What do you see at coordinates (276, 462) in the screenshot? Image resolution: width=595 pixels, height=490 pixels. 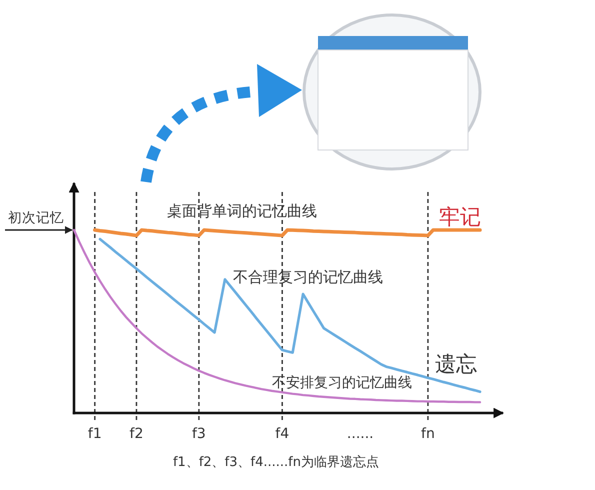 I see `x-axis-title: f1、f2、f3、f4......fn为临界遗忘点` at bounding box center [276, 462].